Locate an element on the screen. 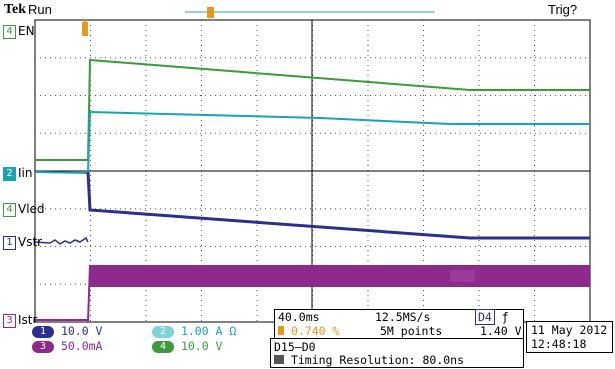 The height and width of the screenshot is (369, 615). ch3-scale: 3 50.0mA is located at coordinates (67, 346).